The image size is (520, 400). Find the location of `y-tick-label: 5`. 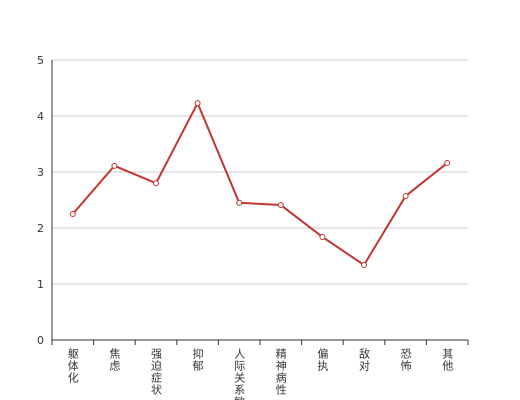

y-tick-label: 5 is located at coordinates (40, 60).